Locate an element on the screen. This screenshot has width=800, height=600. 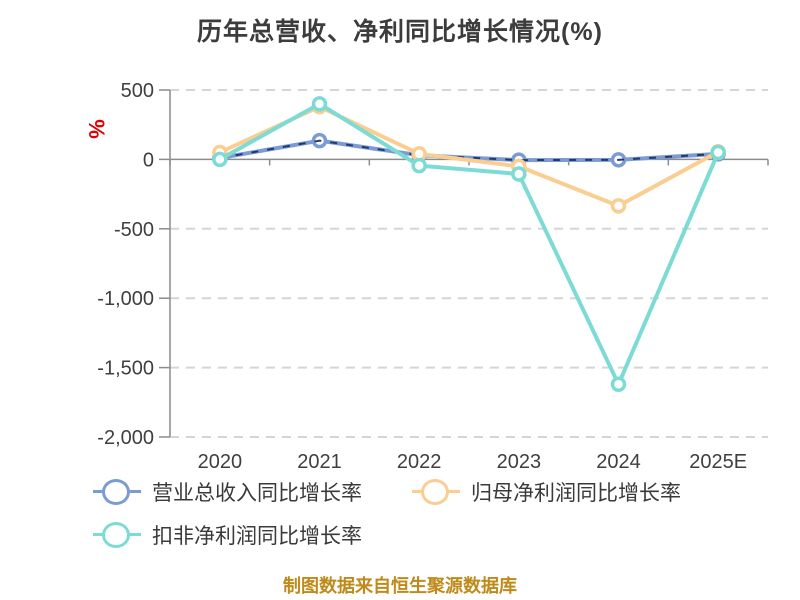
y-tick-label: -500 is located at coordinates (134, 230).